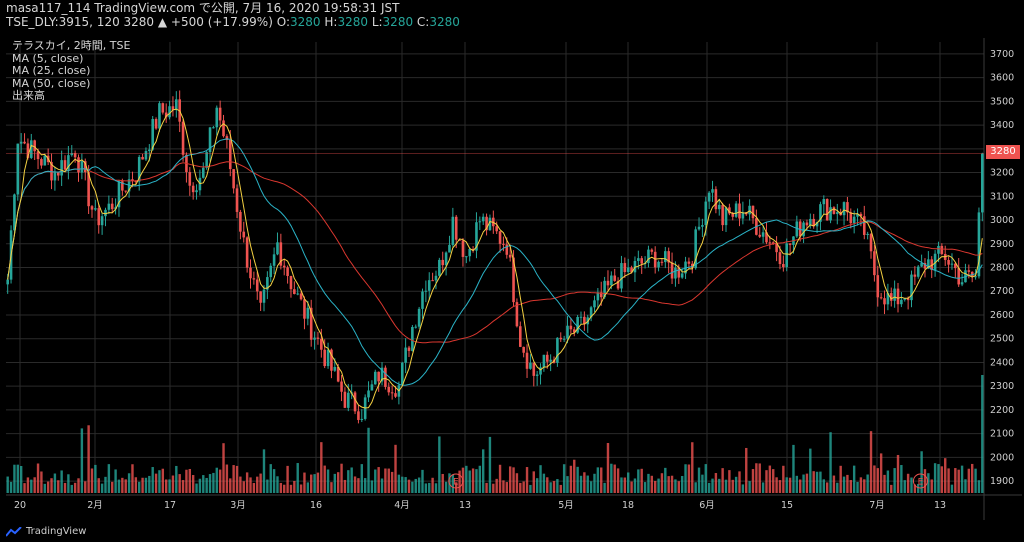  I want to click on legend-volume: 出来高, so click(28, 95).